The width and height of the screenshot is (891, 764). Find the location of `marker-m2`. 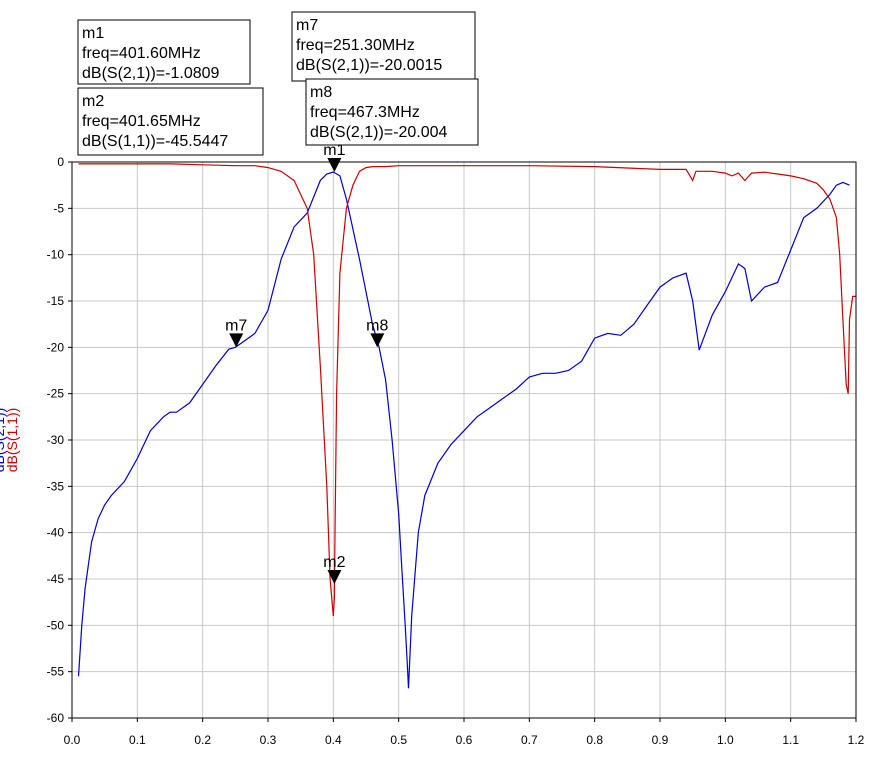

marker-m2 is located at coordinates (334, 577).